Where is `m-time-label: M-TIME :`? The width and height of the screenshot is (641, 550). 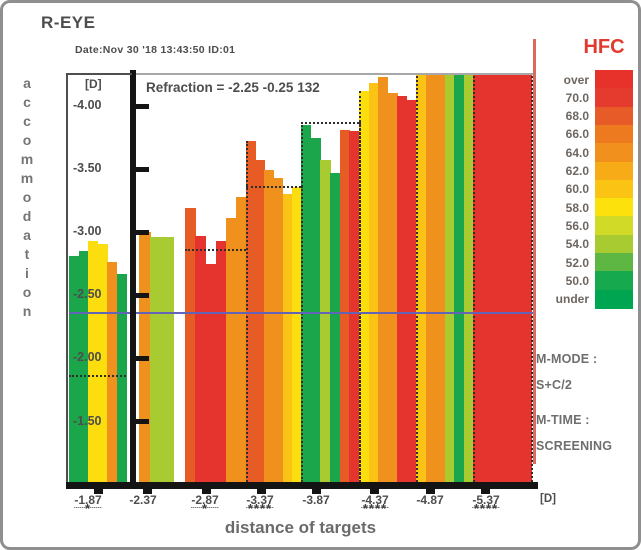
m-time-label: M-TIME : is located at coordinates (563, 420).